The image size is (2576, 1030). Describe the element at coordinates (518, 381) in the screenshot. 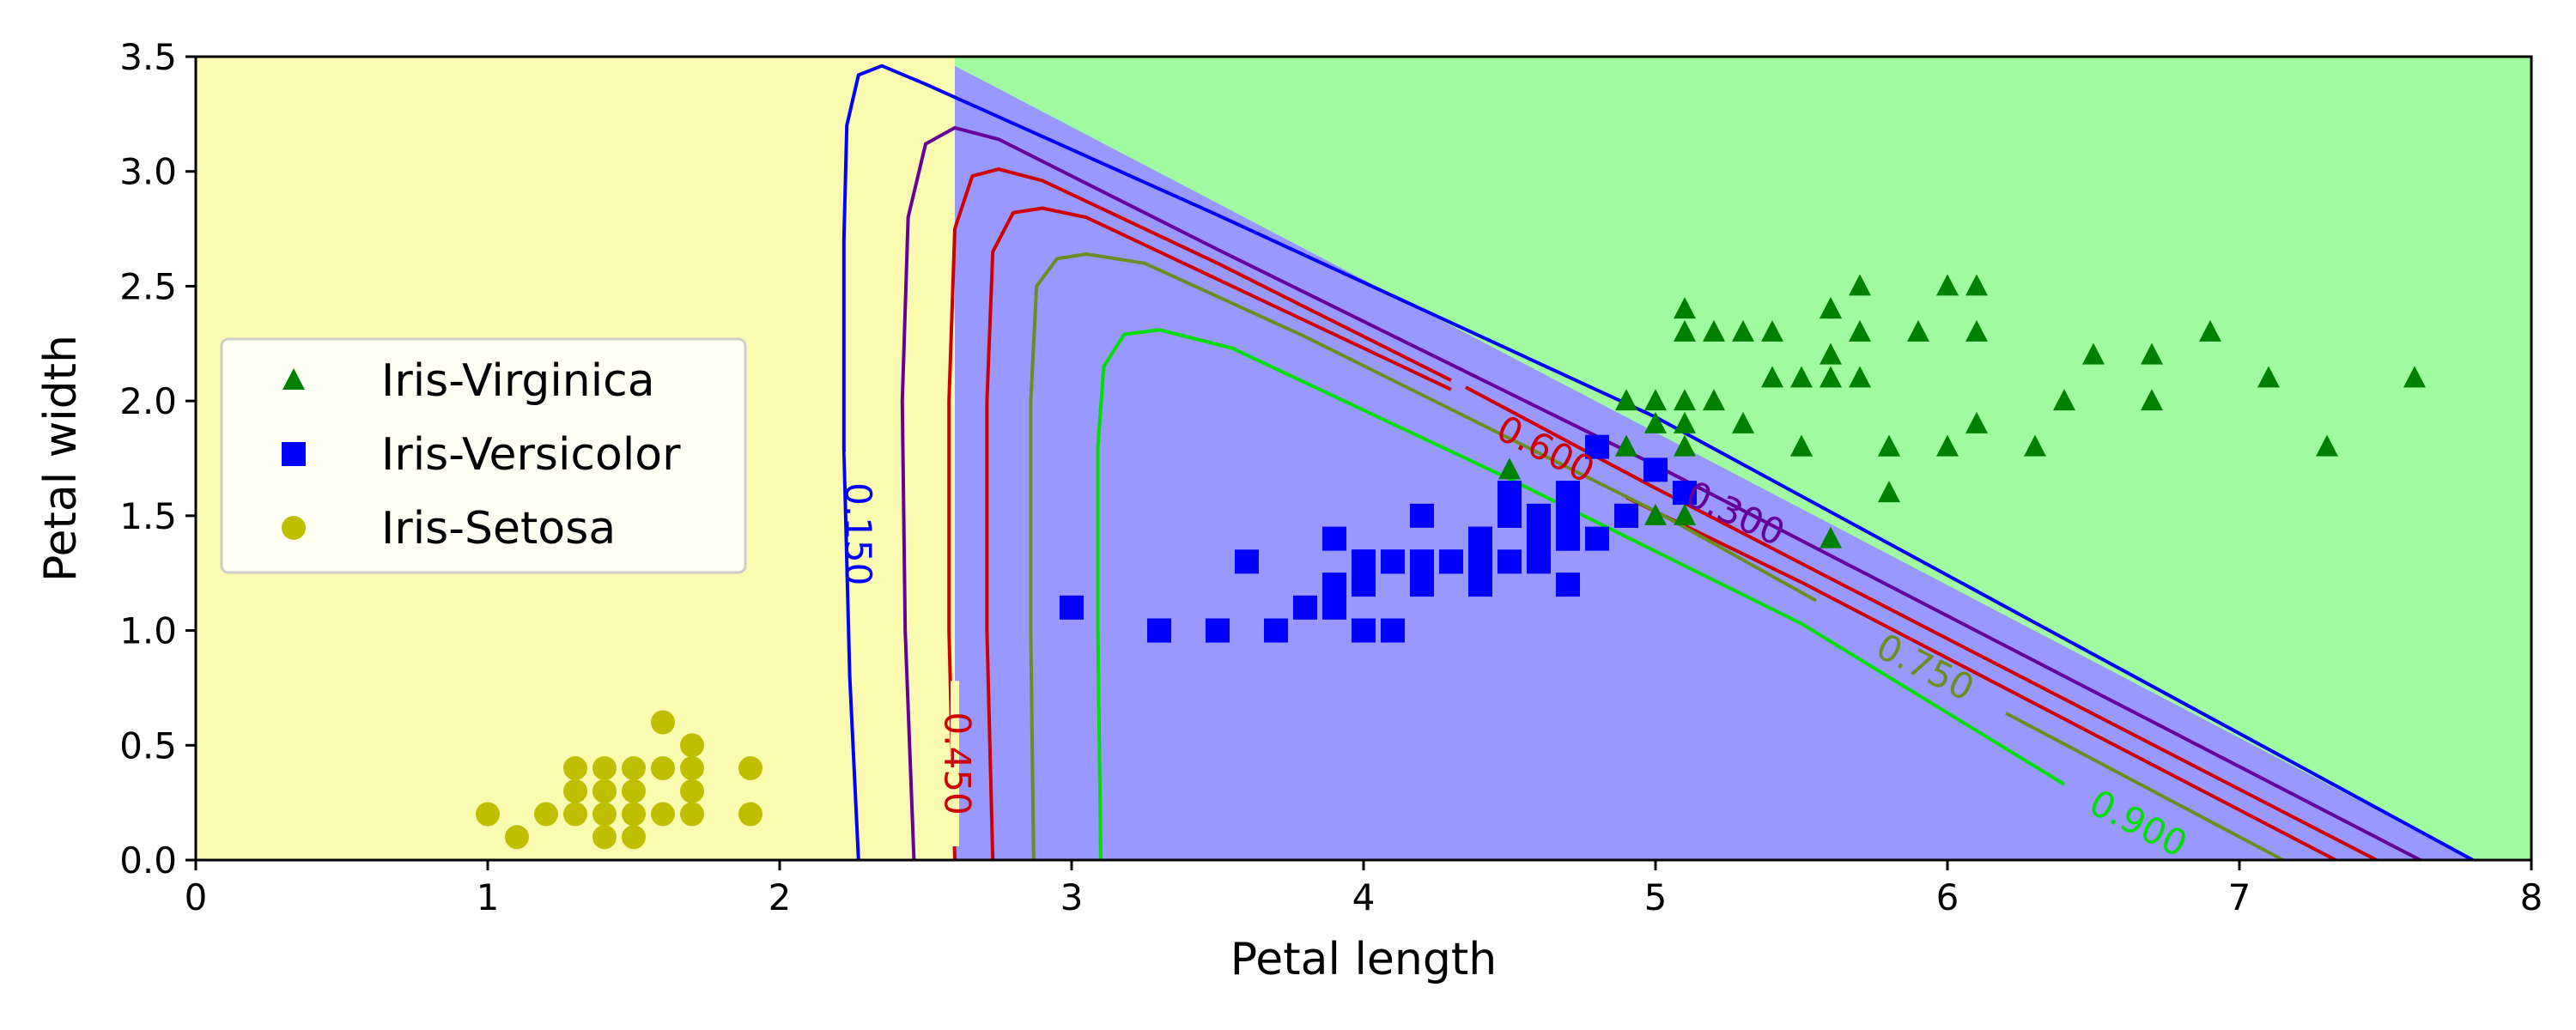

I see `legend-label-iris-virginica: Iris-Virginica` at that location.